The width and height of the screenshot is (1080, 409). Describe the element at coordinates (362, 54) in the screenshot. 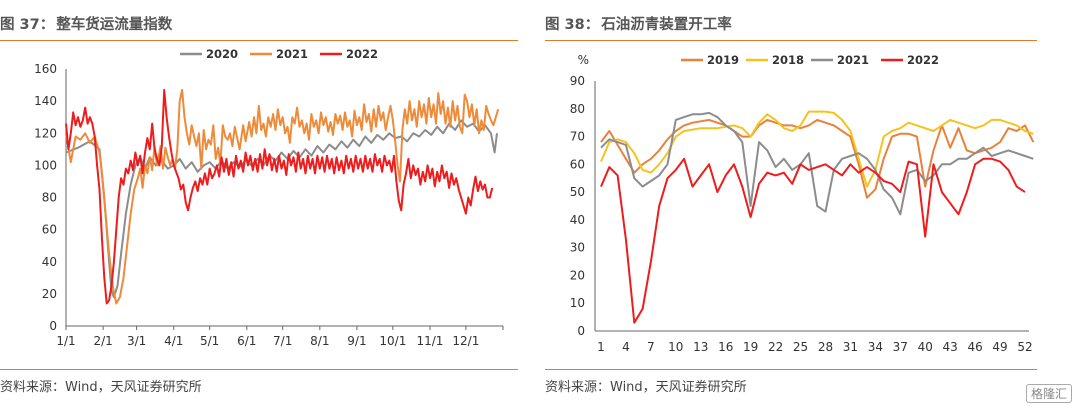

I see `left-legend-label: 2022` at that location.